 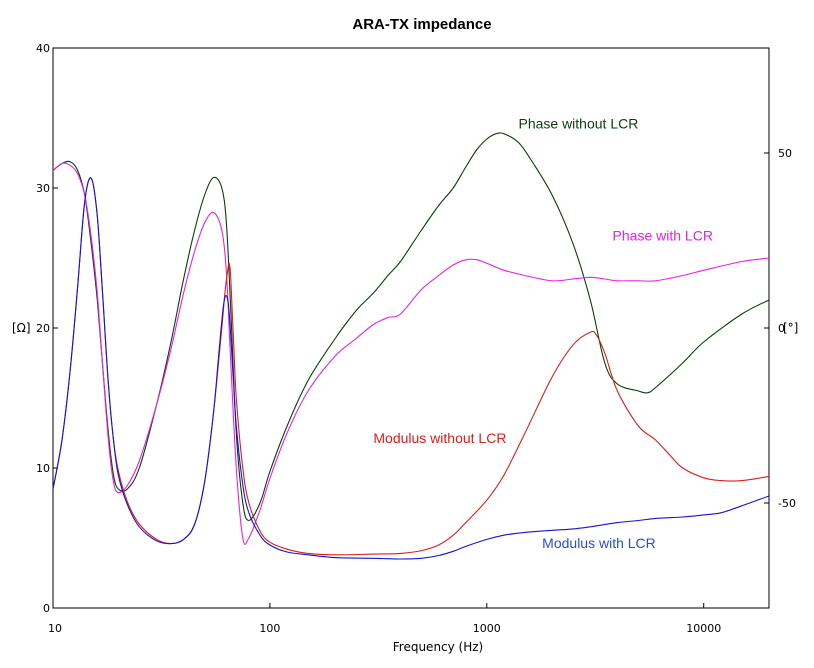 What do you see at coordinates (663, 236) in the screenshot?
I see `annotation-phase-with-lcr: Phase with LCR` at bounding box center [663, 236].